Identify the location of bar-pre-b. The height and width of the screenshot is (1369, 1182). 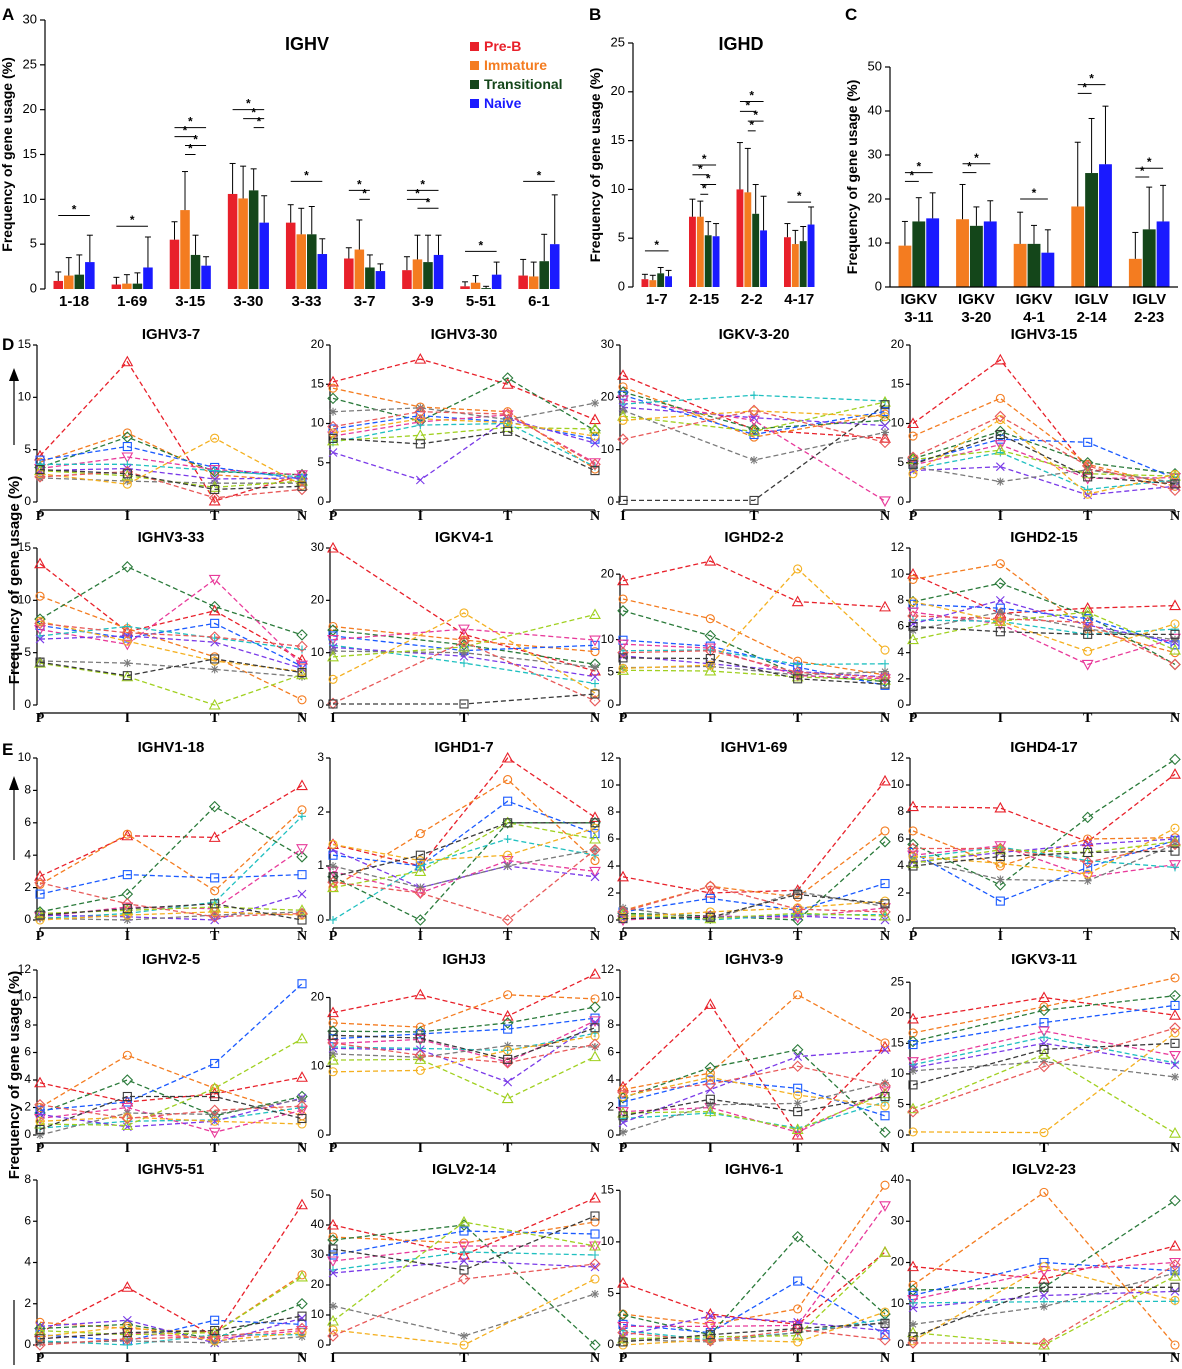
(787, 262).